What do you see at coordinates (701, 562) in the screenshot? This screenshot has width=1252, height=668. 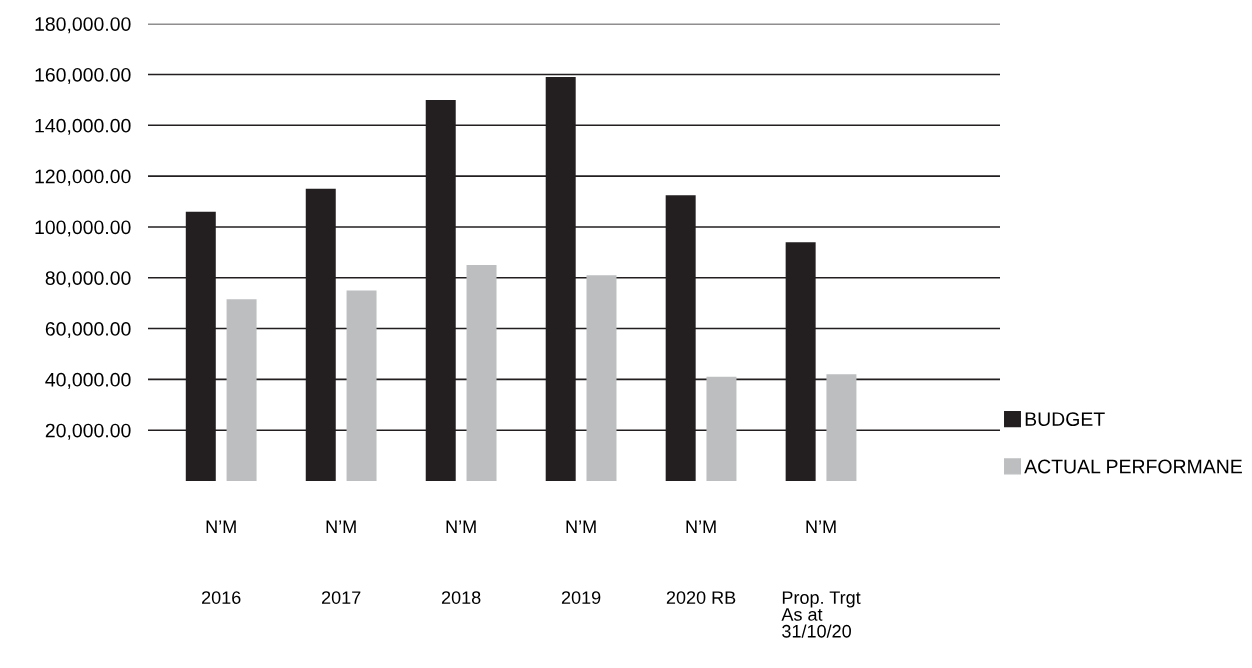 I see `category-label: N’M 2020 RB` at bounding box center [701, 562].